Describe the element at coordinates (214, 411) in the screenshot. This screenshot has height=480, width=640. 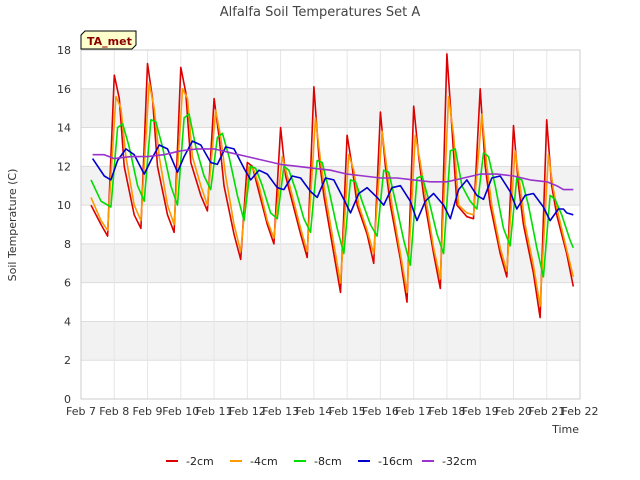
I see `x-tick-label: Feb 11` at that location.